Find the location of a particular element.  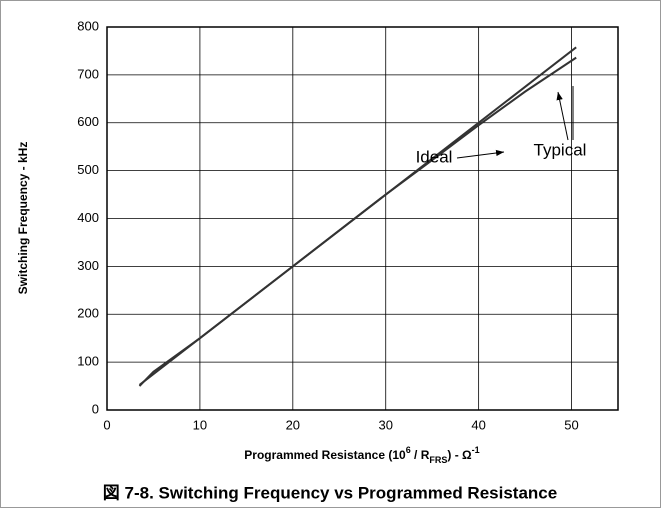

legend-label: Ideal is located at coordinates (434, 156).